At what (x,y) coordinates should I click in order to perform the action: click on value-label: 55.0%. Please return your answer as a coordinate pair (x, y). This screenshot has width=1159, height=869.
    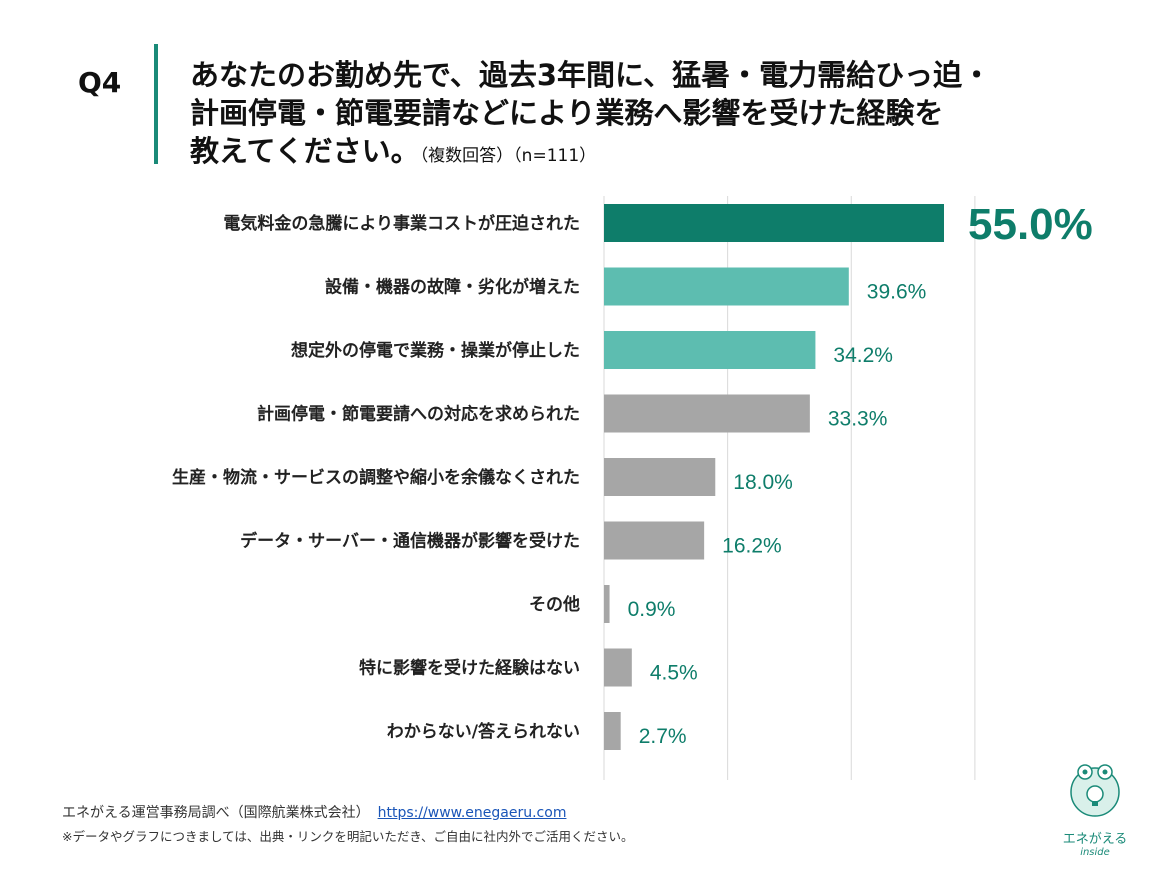
    Looking at the image, I should click on (1030, 224).